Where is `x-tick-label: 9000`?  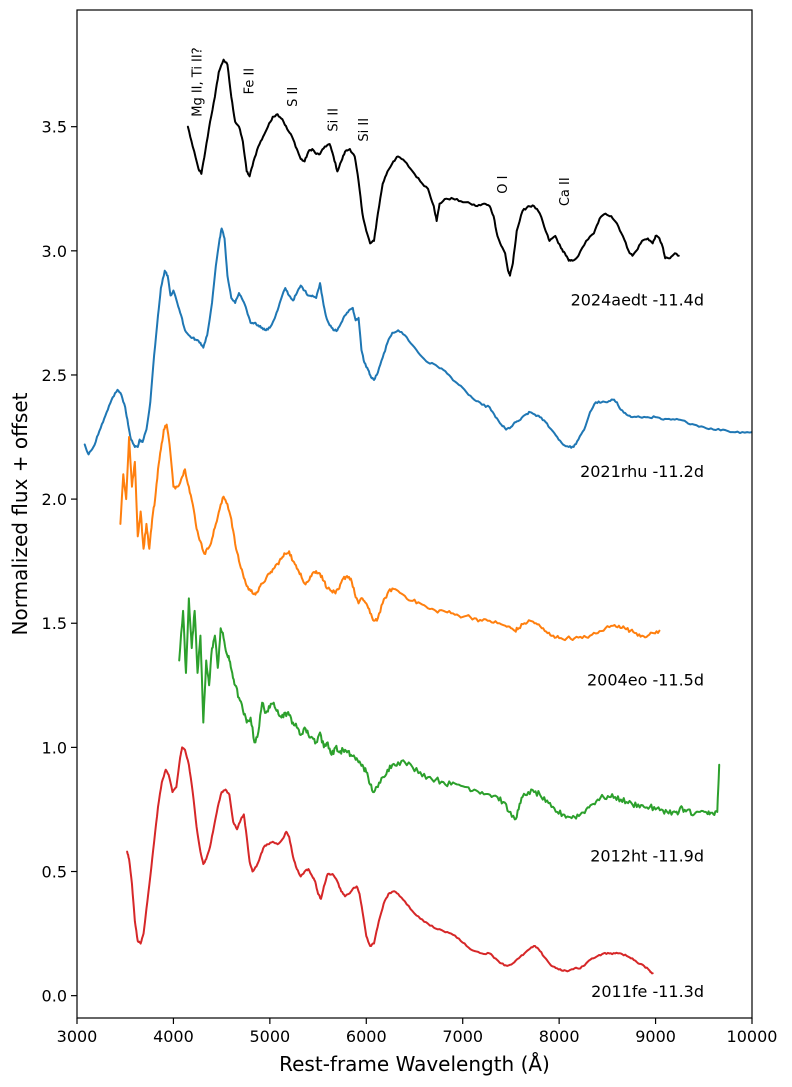
x-tick-label: 9000 is located at coordinates (655, 1036).